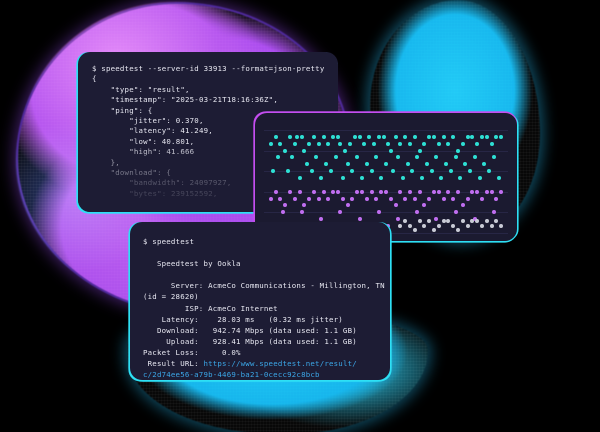 This screenshot has height=432, width=600. What do you see at coordinates (231, 375) in the screenshot?
I see `result-url-link-part2: c/2d74ee56-a79b-4469-ba21-0cecc92c8bcb` at bounding box center [231, 375].